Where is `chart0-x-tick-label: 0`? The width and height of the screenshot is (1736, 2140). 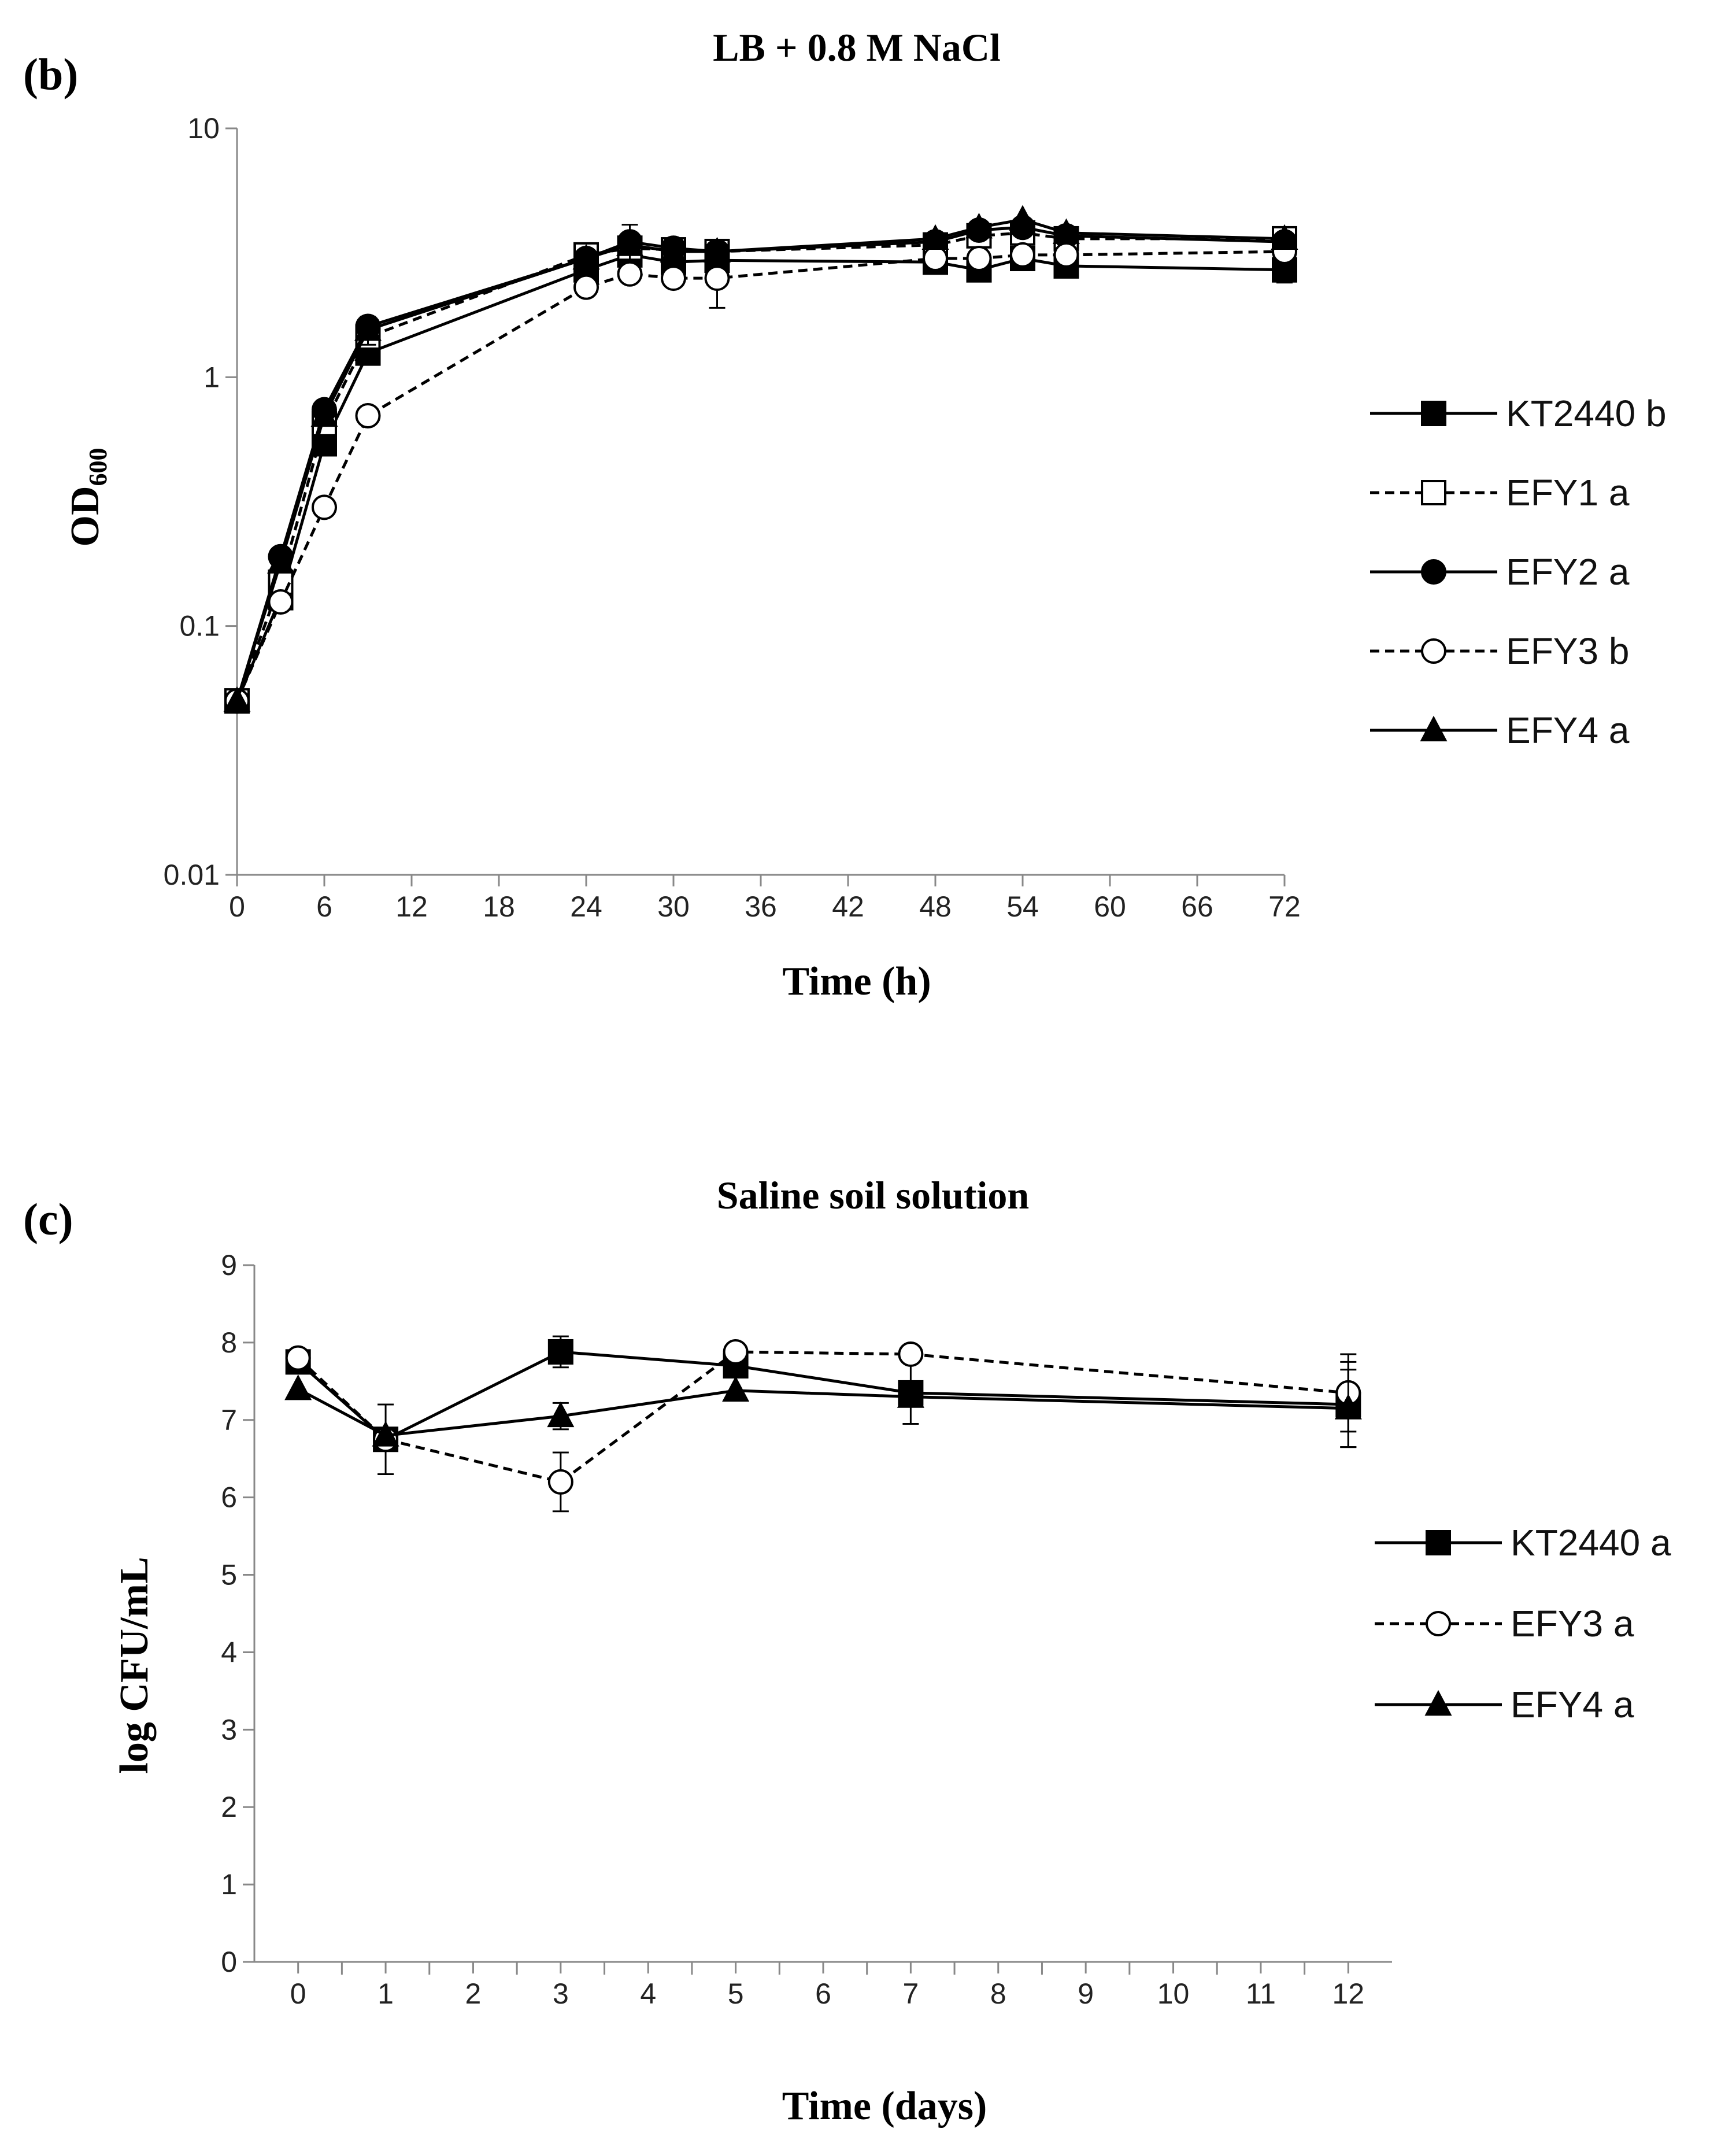 chart0-x-tick-label: 0 is located at coordinates (237, 906).